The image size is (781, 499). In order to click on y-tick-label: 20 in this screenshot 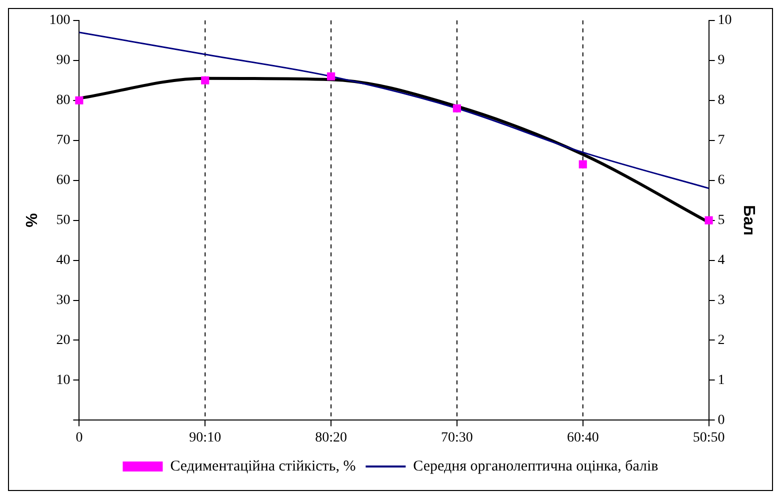, I will do `click(63, 340)`.